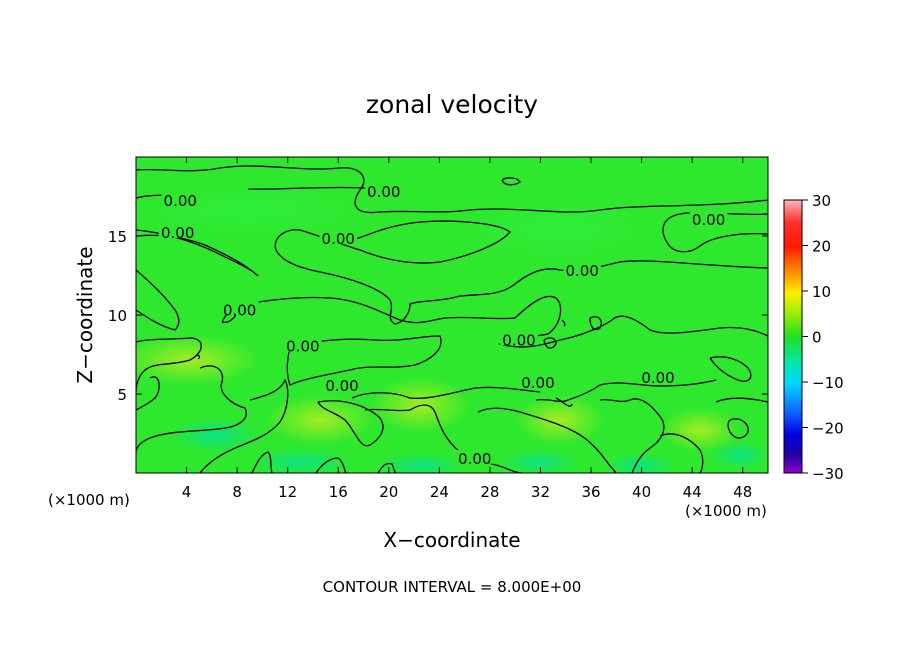  I want to click on colorbar-tick-label: 30, so click(821, 201).